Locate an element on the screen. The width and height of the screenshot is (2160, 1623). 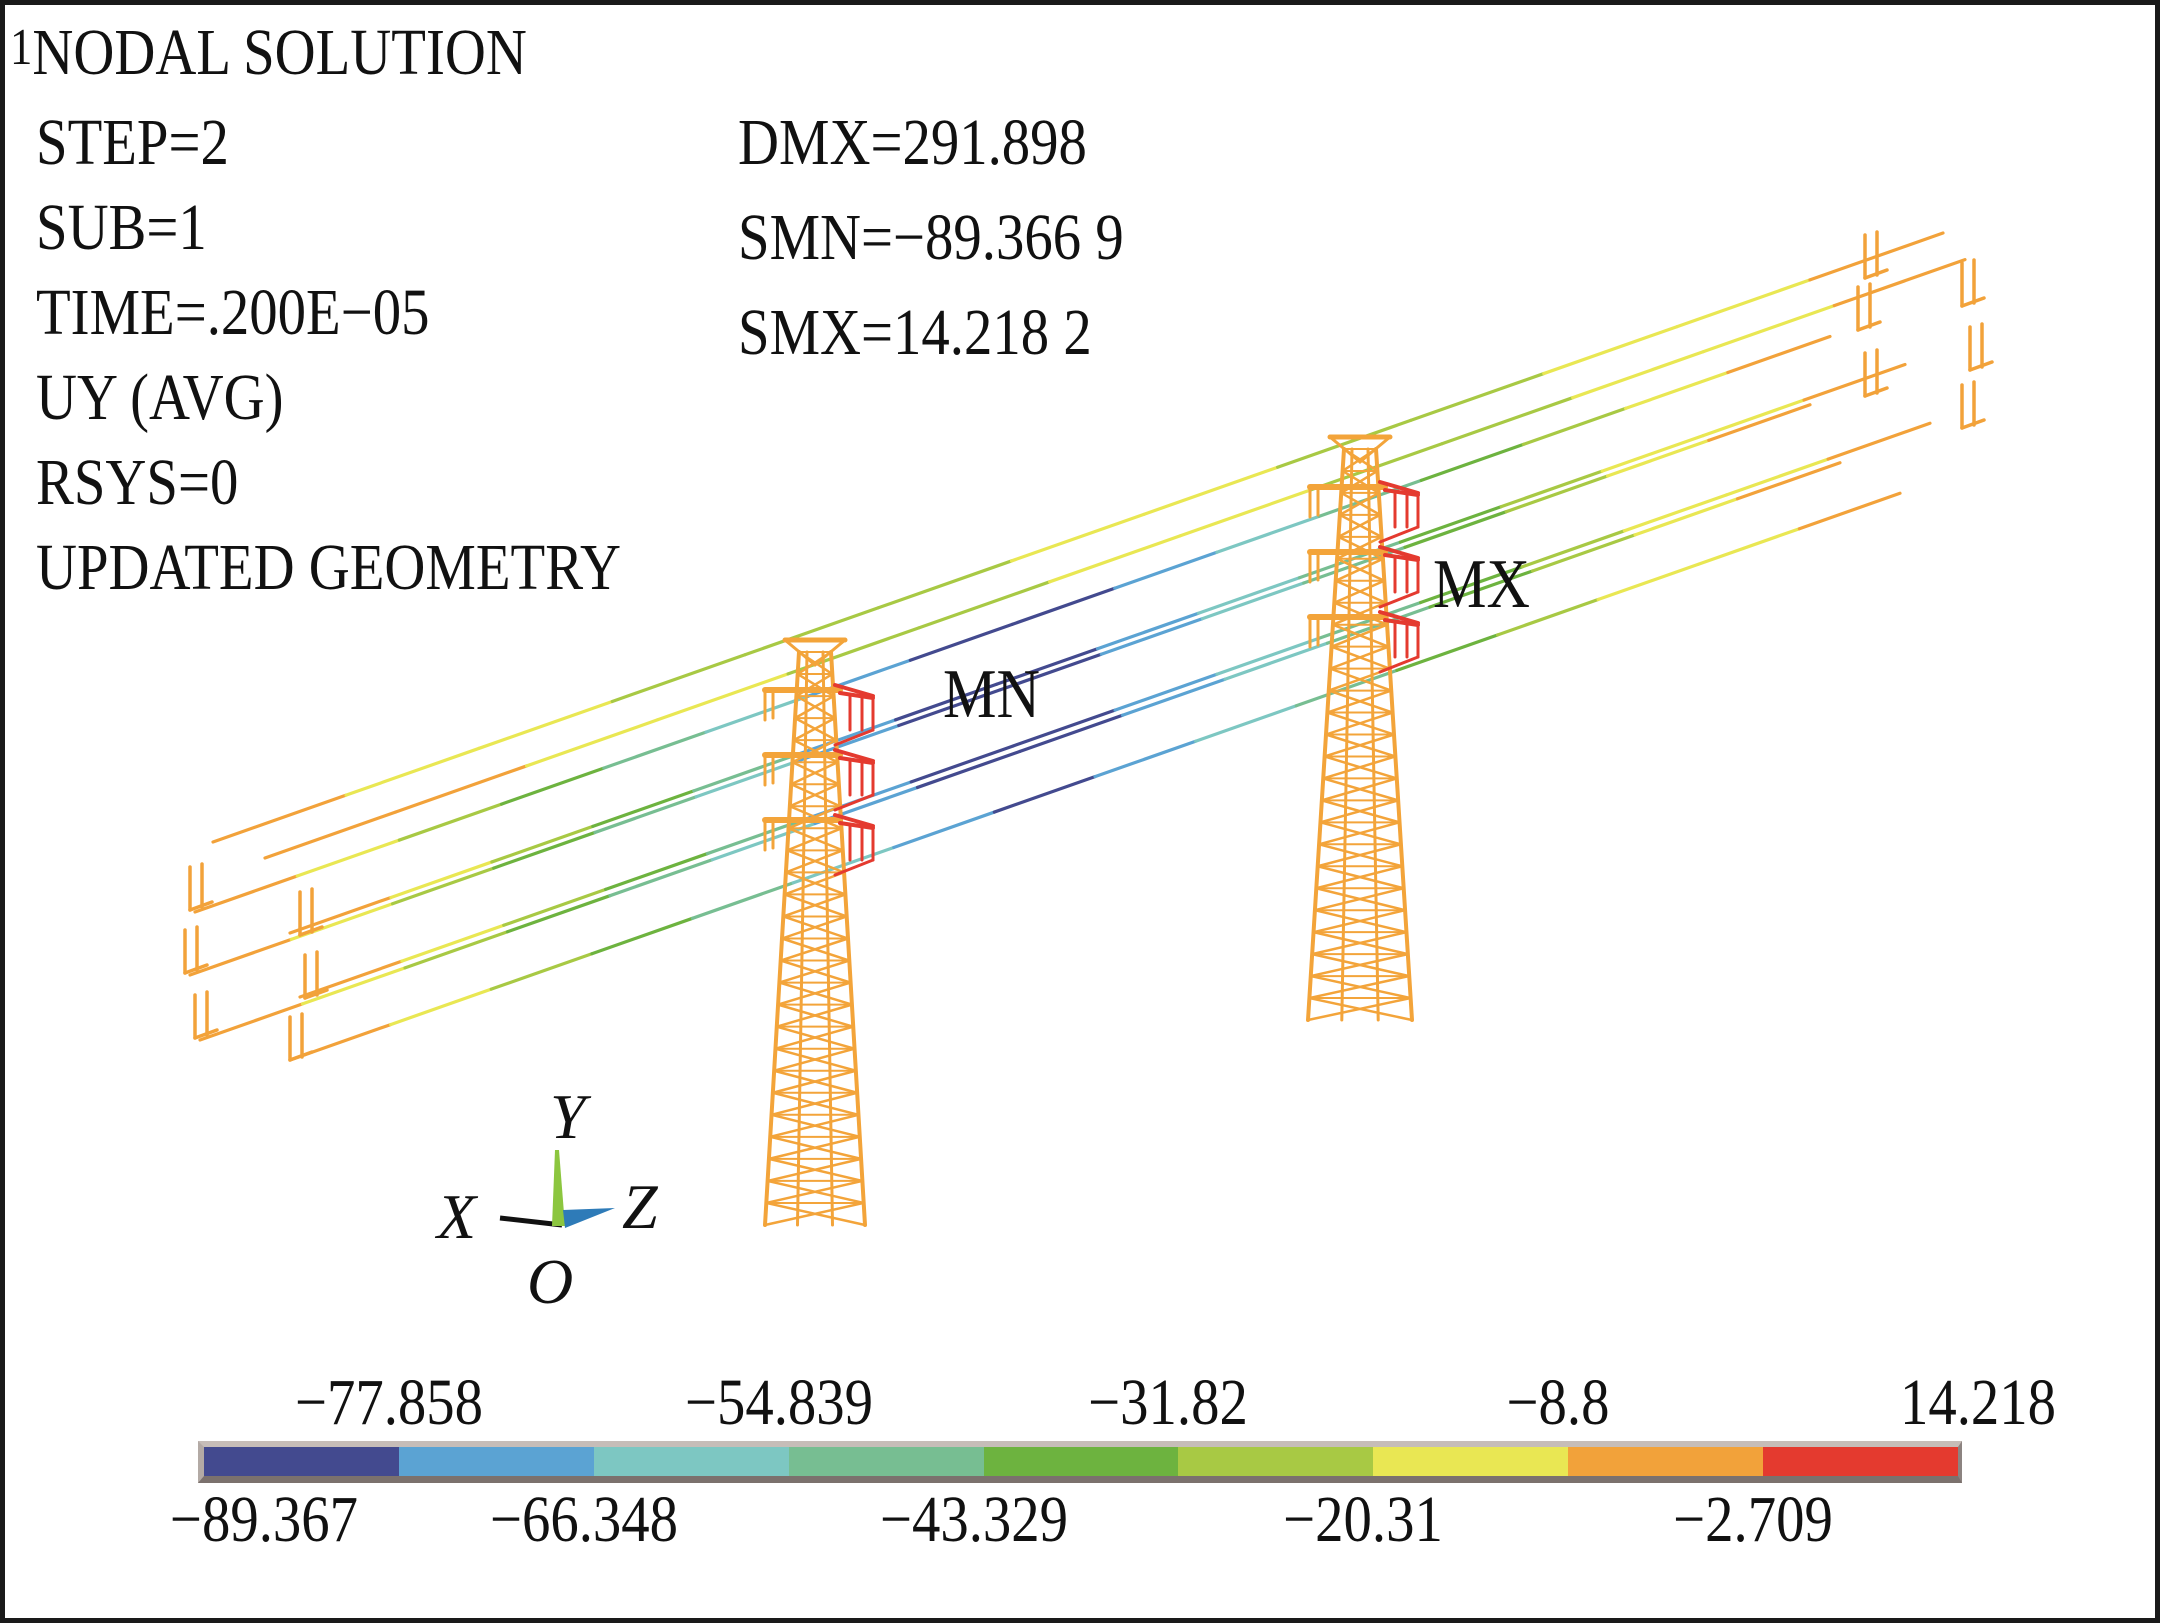
triad-y-label: Y is located at coordinates (568, 1116).